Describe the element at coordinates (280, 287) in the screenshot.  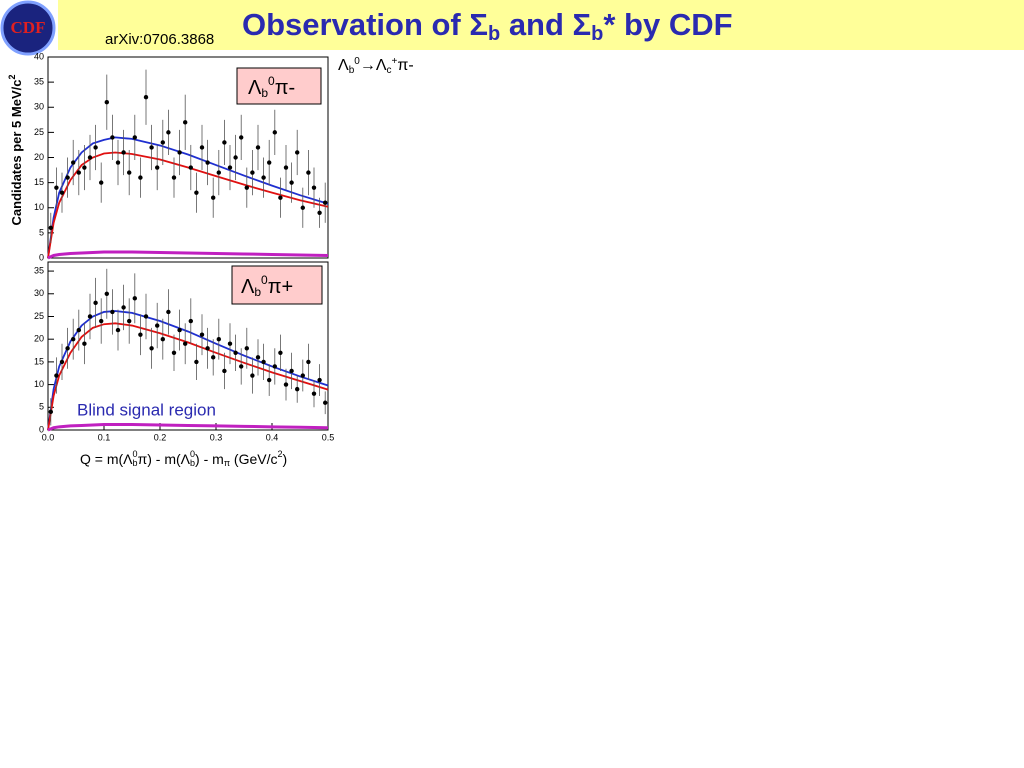
I see `panel-part: π+` at that location.